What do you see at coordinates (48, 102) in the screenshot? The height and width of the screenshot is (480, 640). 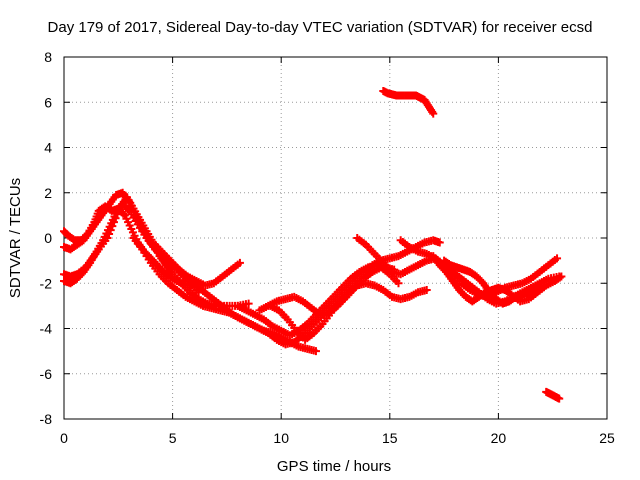 I see `y-tick-label: 6` at bounding box center [48, 102].